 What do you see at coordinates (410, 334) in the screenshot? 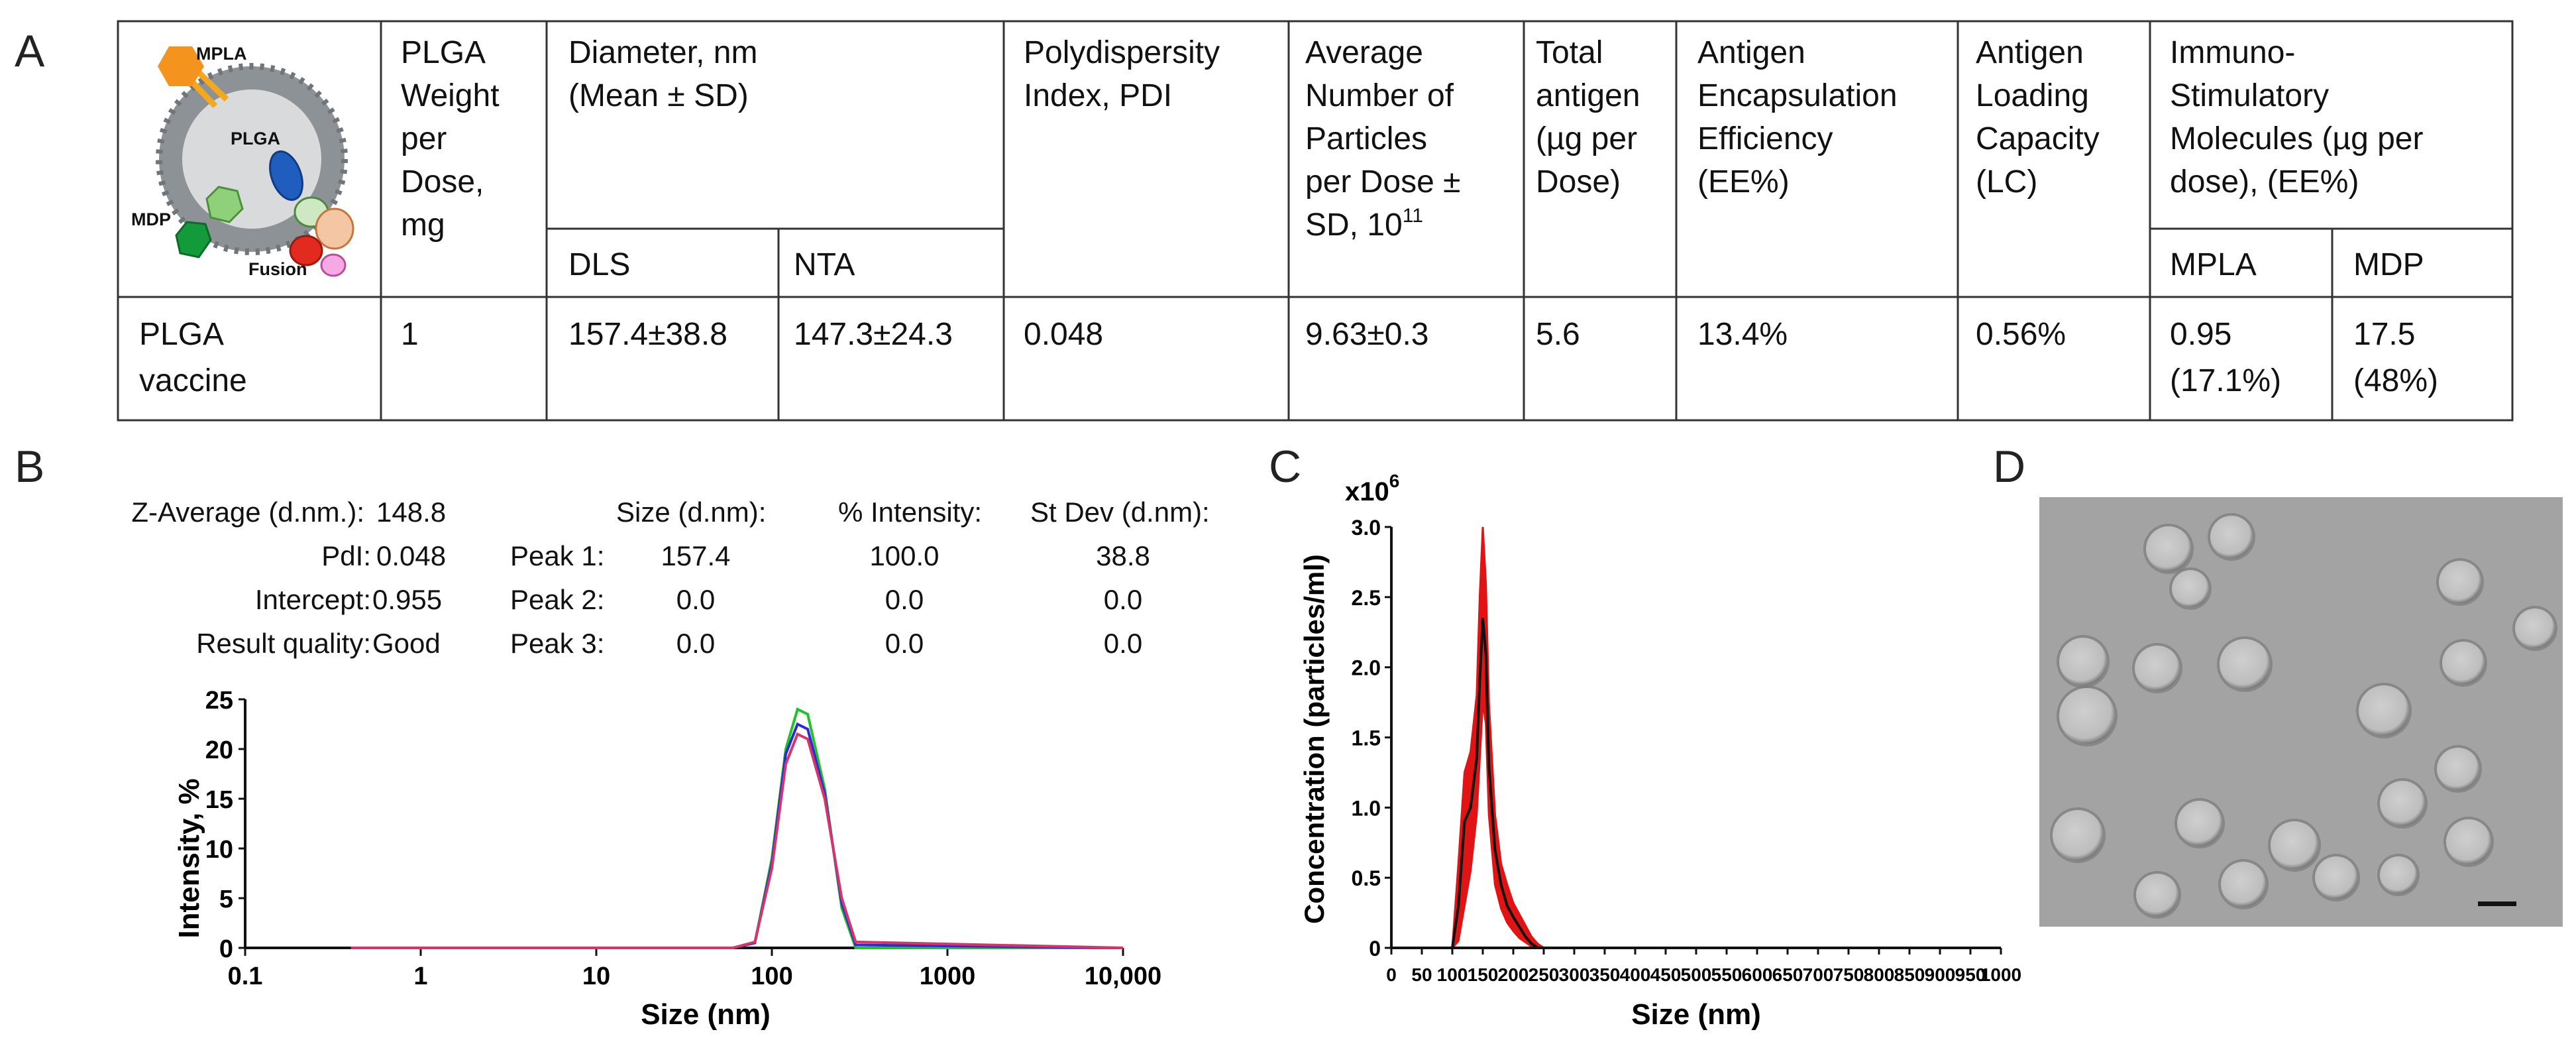
I see `cell-weight: 1` at bounding box center [410, 334].